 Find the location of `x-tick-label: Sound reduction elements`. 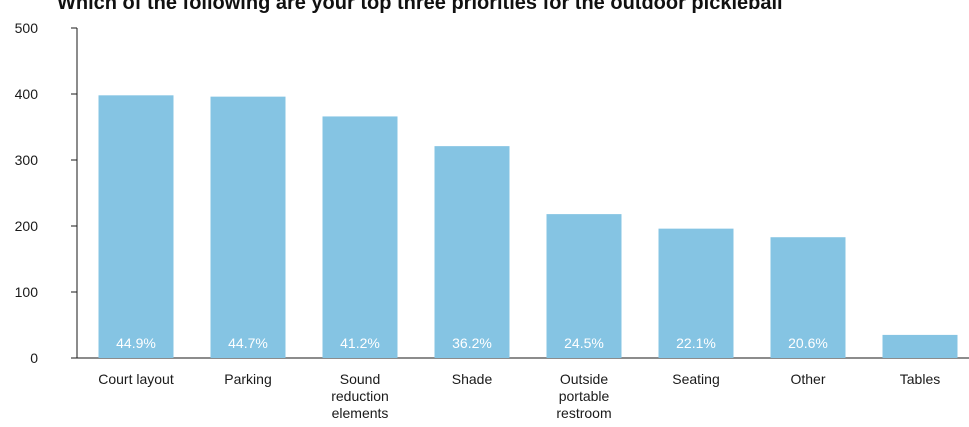

x-tick-label: Sound reduction elements is located at coordinates (360, 396).